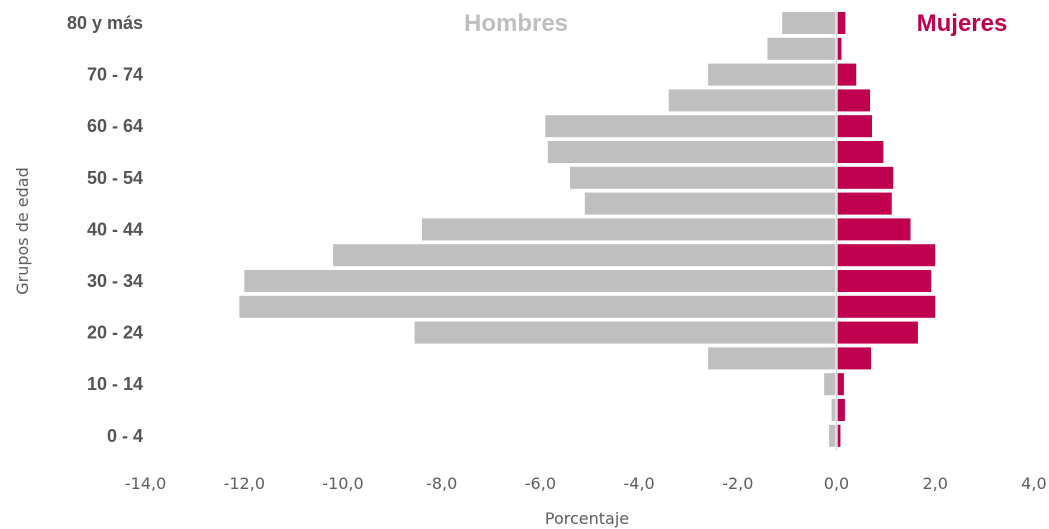 This screenshot has width=1049, height=529. I want to click on y-axis-title: Grupos de edad, so click(22, 231).